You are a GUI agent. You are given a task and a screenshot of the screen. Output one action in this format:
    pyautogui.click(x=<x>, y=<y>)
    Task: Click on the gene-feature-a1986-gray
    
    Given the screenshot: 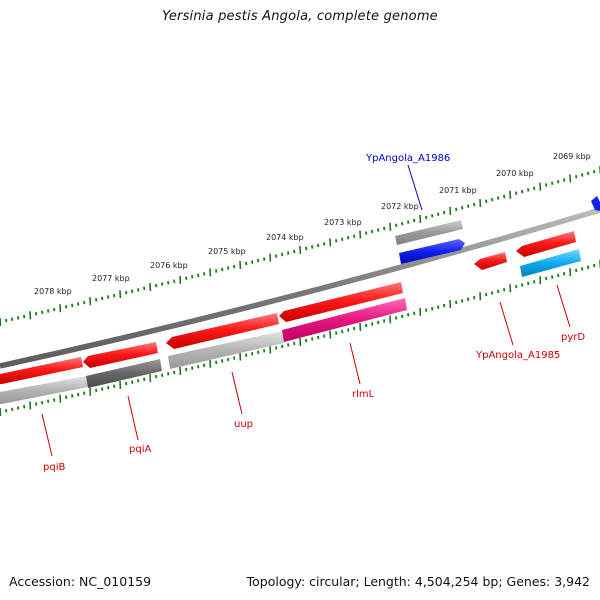 What is the action you would take?
    pyautogui.click(x=429, y=232)
    